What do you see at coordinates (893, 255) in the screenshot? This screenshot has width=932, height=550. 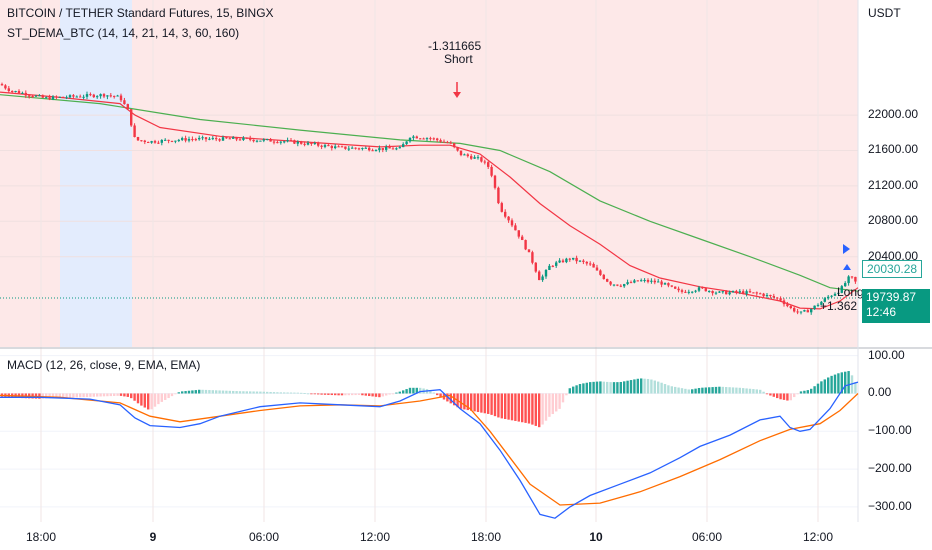 I see `price-tick-label: 20400.00` at bounding box center [893, 255].